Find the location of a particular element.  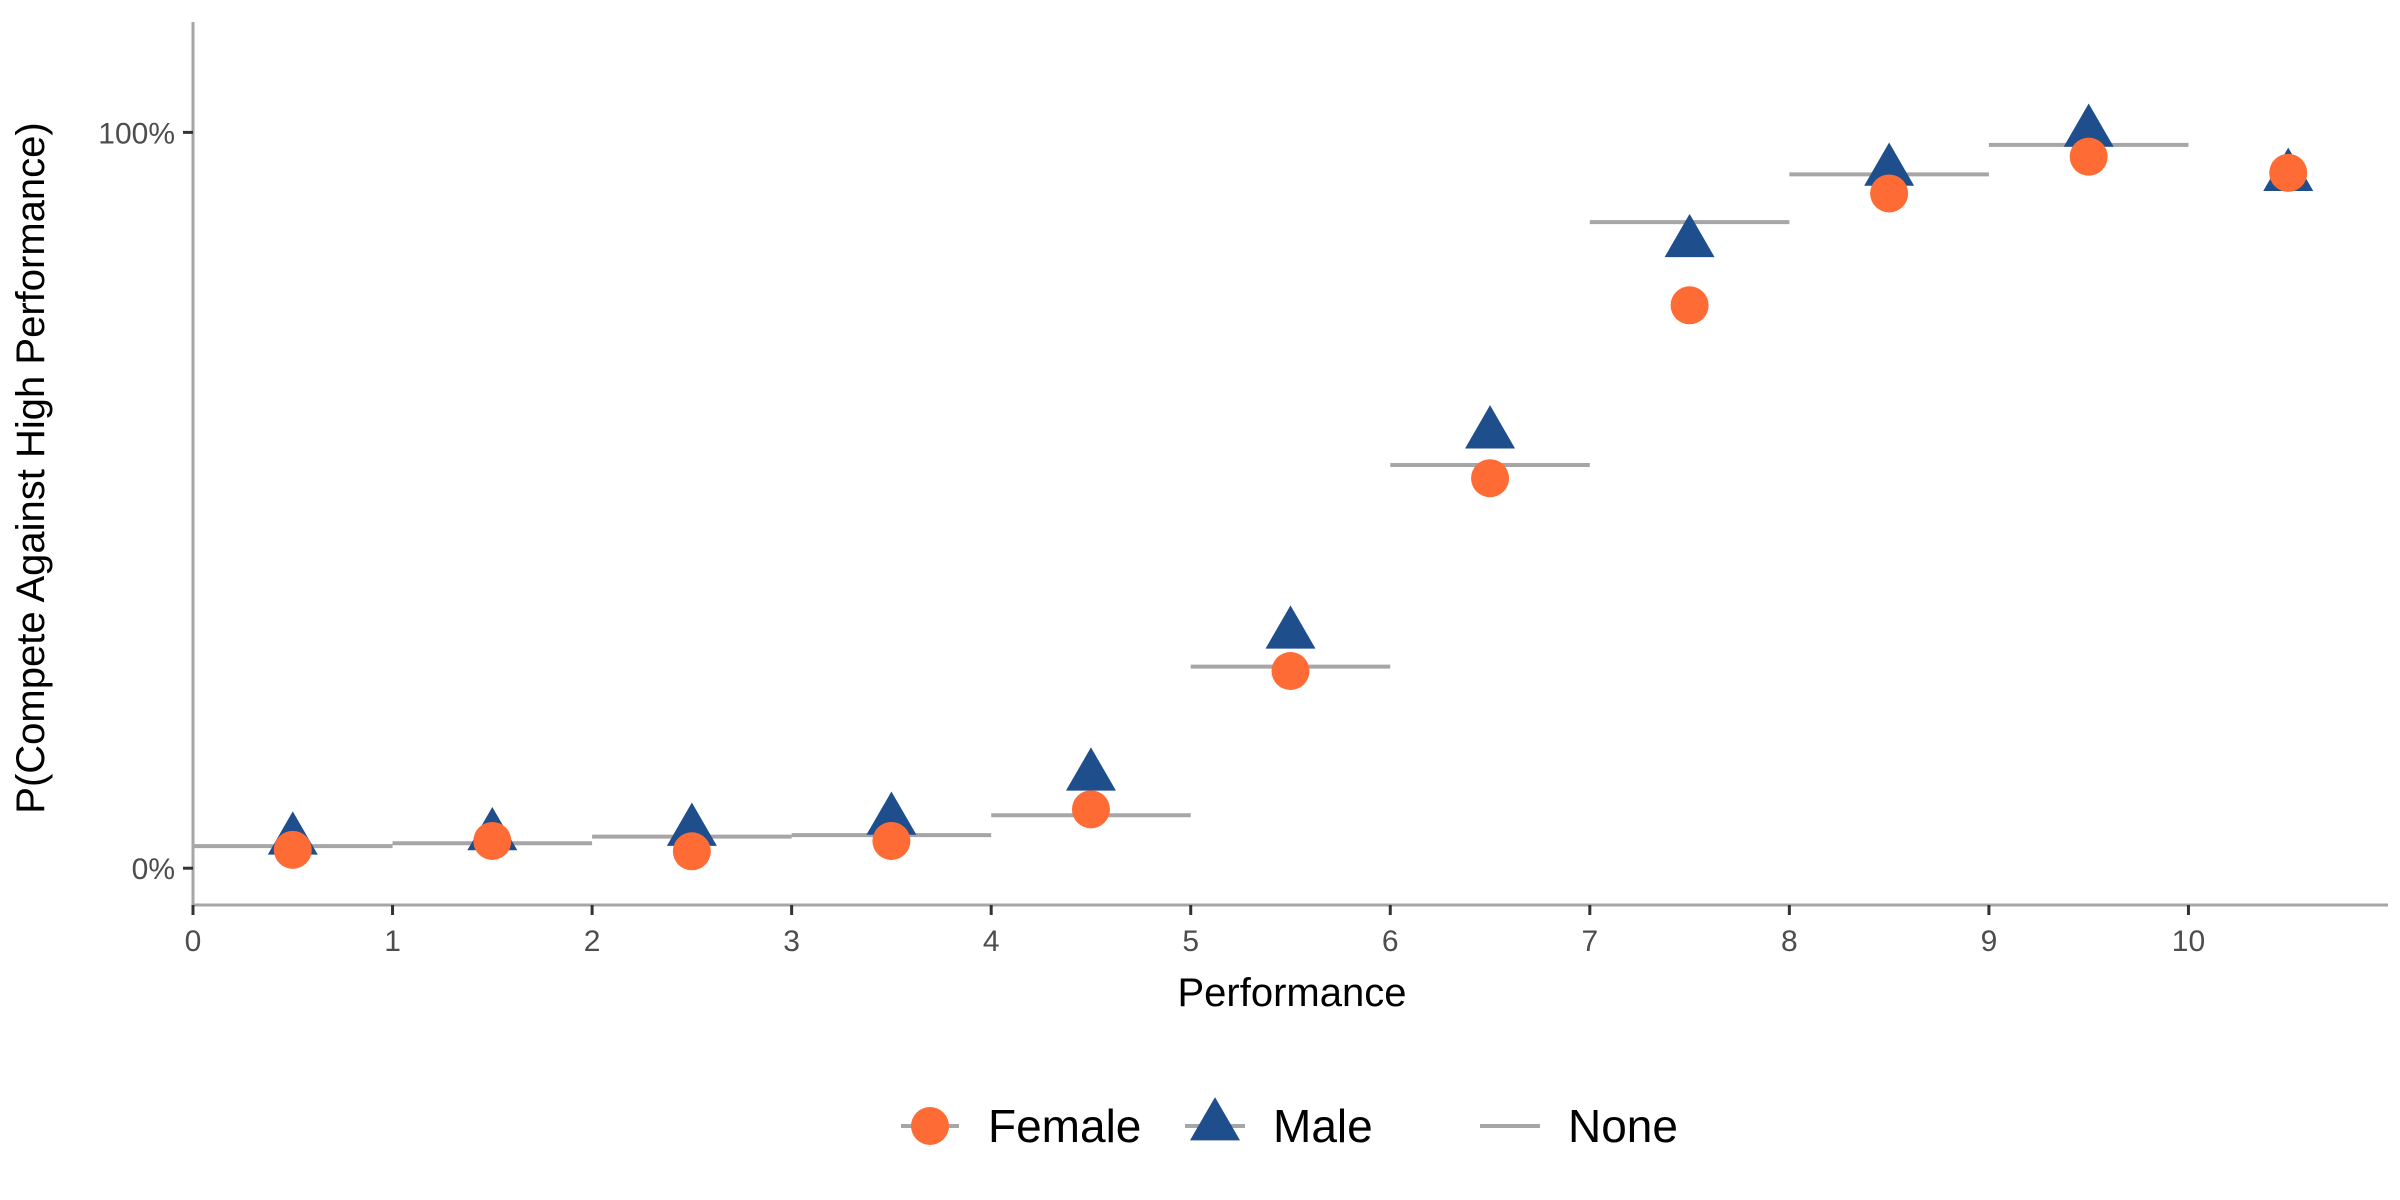

y-tick-label: 0% is located at coordinates (153, 869).